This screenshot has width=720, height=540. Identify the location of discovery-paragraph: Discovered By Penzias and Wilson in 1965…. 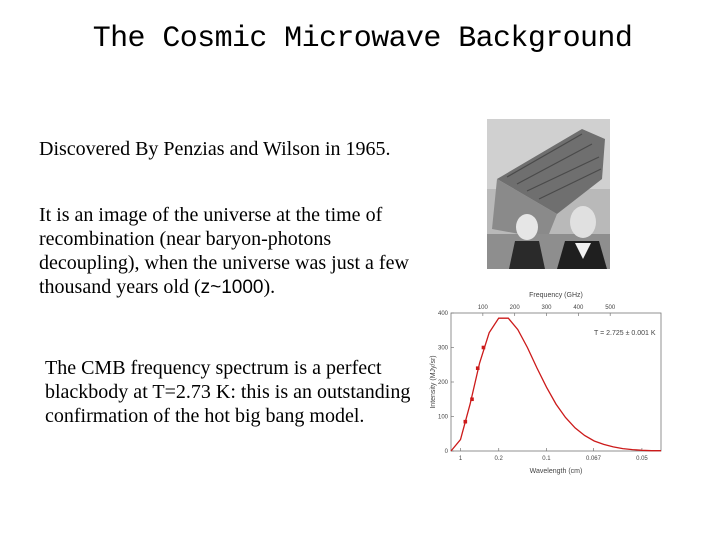
(215, 149).